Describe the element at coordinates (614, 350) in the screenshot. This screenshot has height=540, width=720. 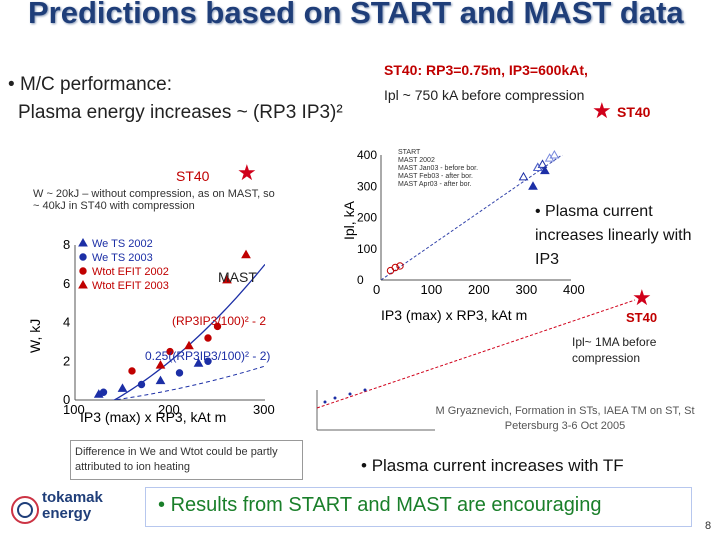
I see `ipl-1ma: Ipl~ 1MA before compression` at that location.